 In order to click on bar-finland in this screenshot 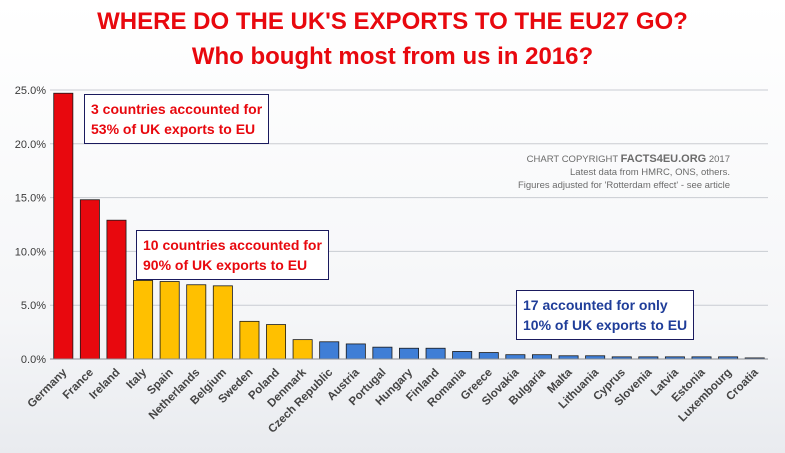, I will do `click(435, 353)`.